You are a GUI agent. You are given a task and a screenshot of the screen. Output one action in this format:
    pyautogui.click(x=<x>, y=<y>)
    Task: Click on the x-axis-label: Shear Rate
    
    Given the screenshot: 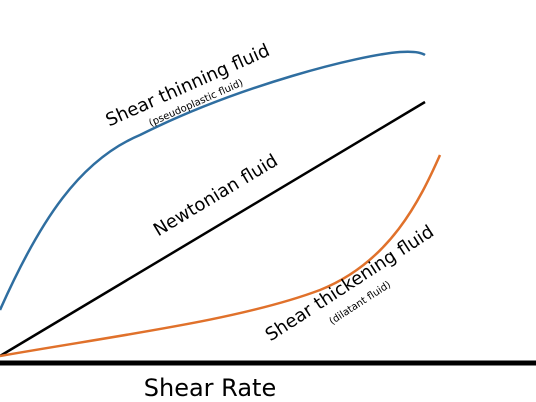 What is the action you would take?
    pyautogui.click(x=210, y=388)
    